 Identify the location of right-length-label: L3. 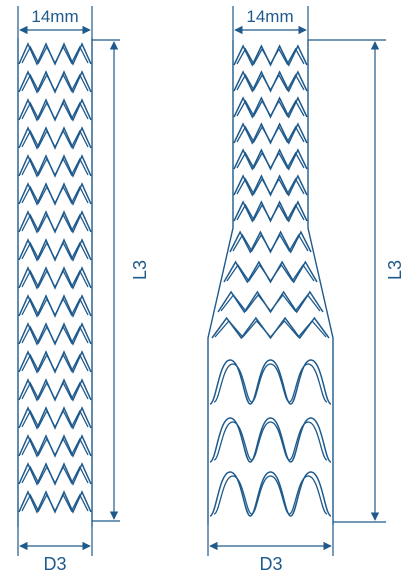
(395, 270).